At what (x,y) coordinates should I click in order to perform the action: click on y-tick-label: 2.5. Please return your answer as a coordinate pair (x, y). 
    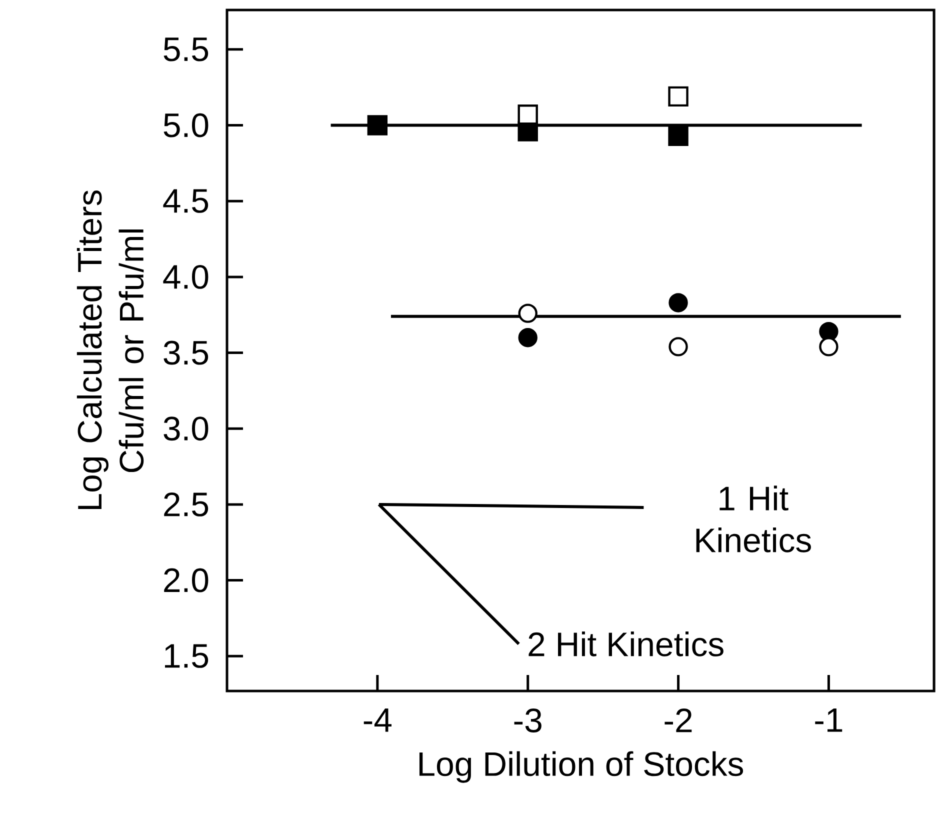
    Looking at the image, I should click on (186, 504).